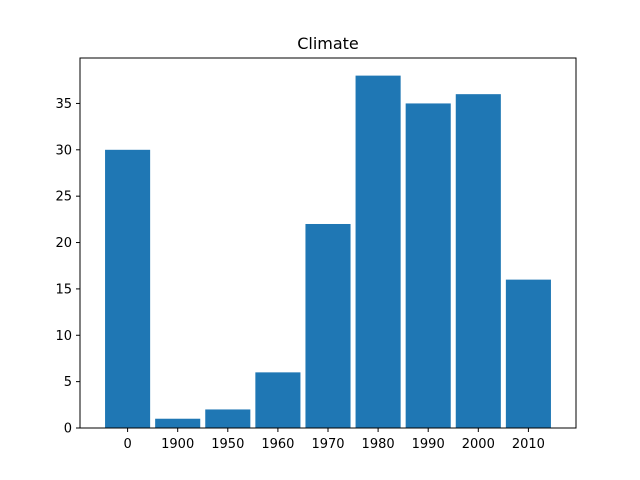 This screenshot has height=480, width=640. I want to click on x-tick-label: 2010, so click(528, 444).